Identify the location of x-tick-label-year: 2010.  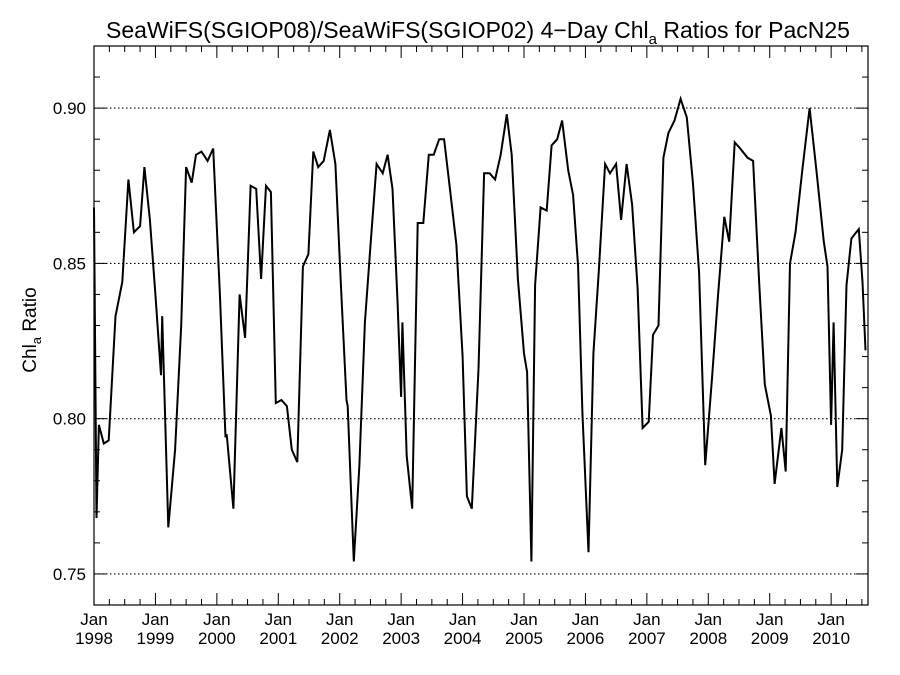
(831, 638).